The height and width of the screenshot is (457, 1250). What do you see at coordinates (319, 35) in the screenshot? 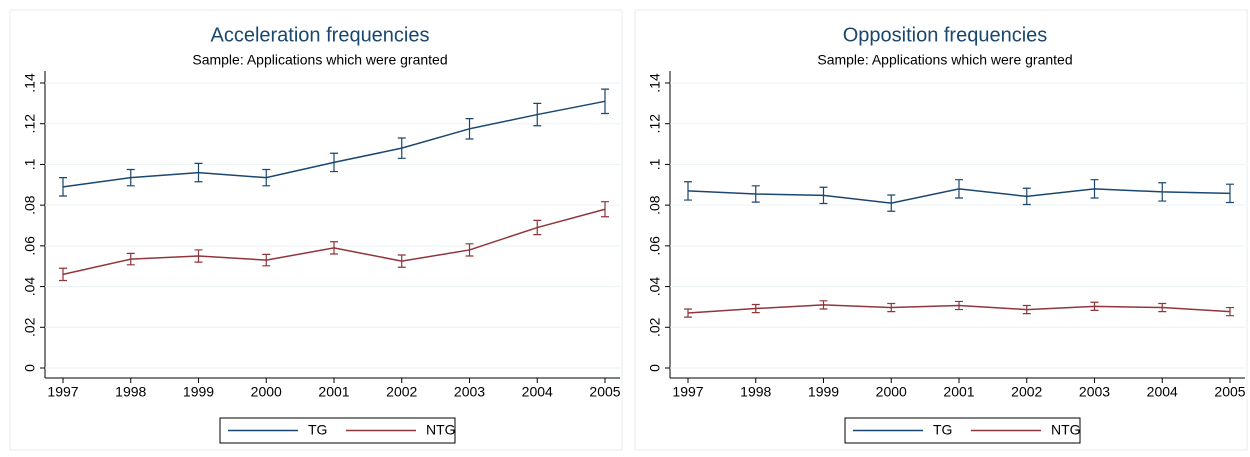
I see `chart-title: Acceleration frequencies` at bounding box center [319, 35].